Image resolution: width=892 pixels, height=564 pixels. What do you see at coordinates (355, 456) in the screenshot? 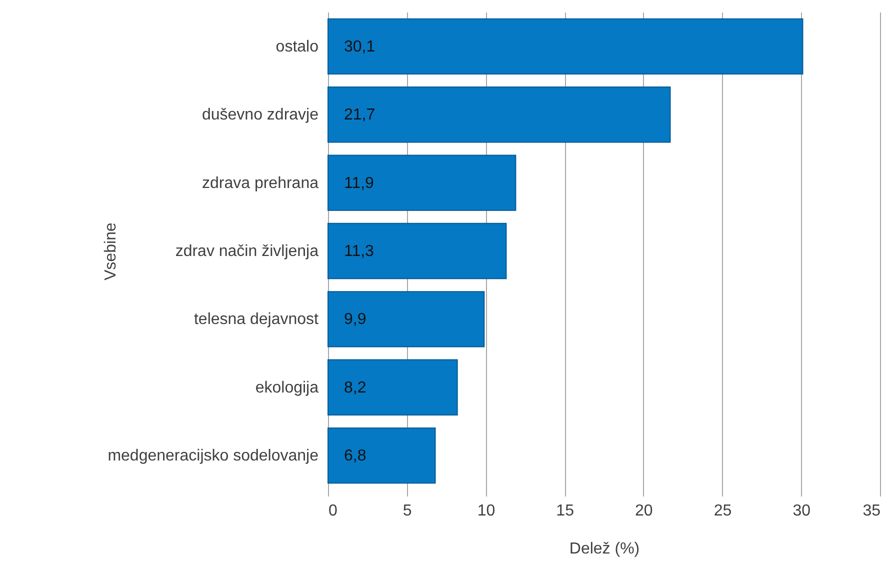
I see `data-label: 6,8` at bounding box center [355, 456].